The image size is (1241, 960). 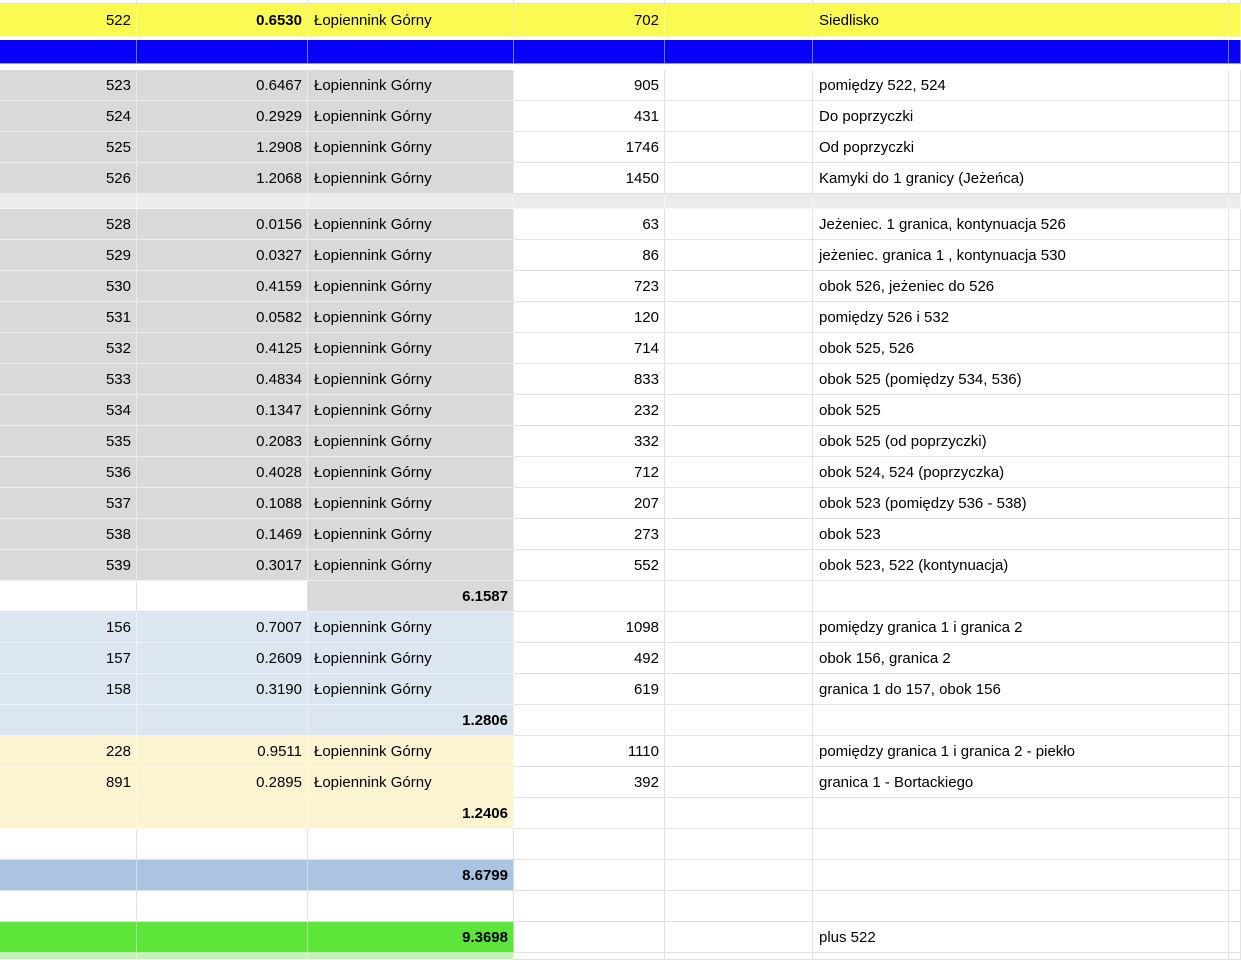 I want to click on cell-note: granica 1 do 157, obok 156, so click(x=1021, y=689).